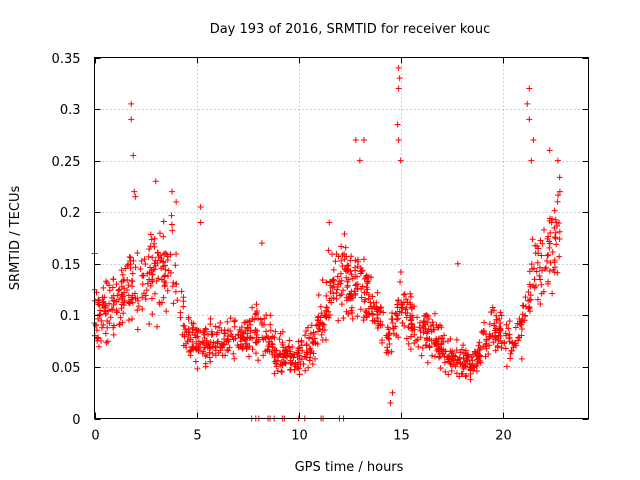 The width and height of the screenshot is (640, 480). What do you see at coordinates (95, 436) in the screenshot?
I see `x-tick-label: 0` at bounding box center [95, 436].